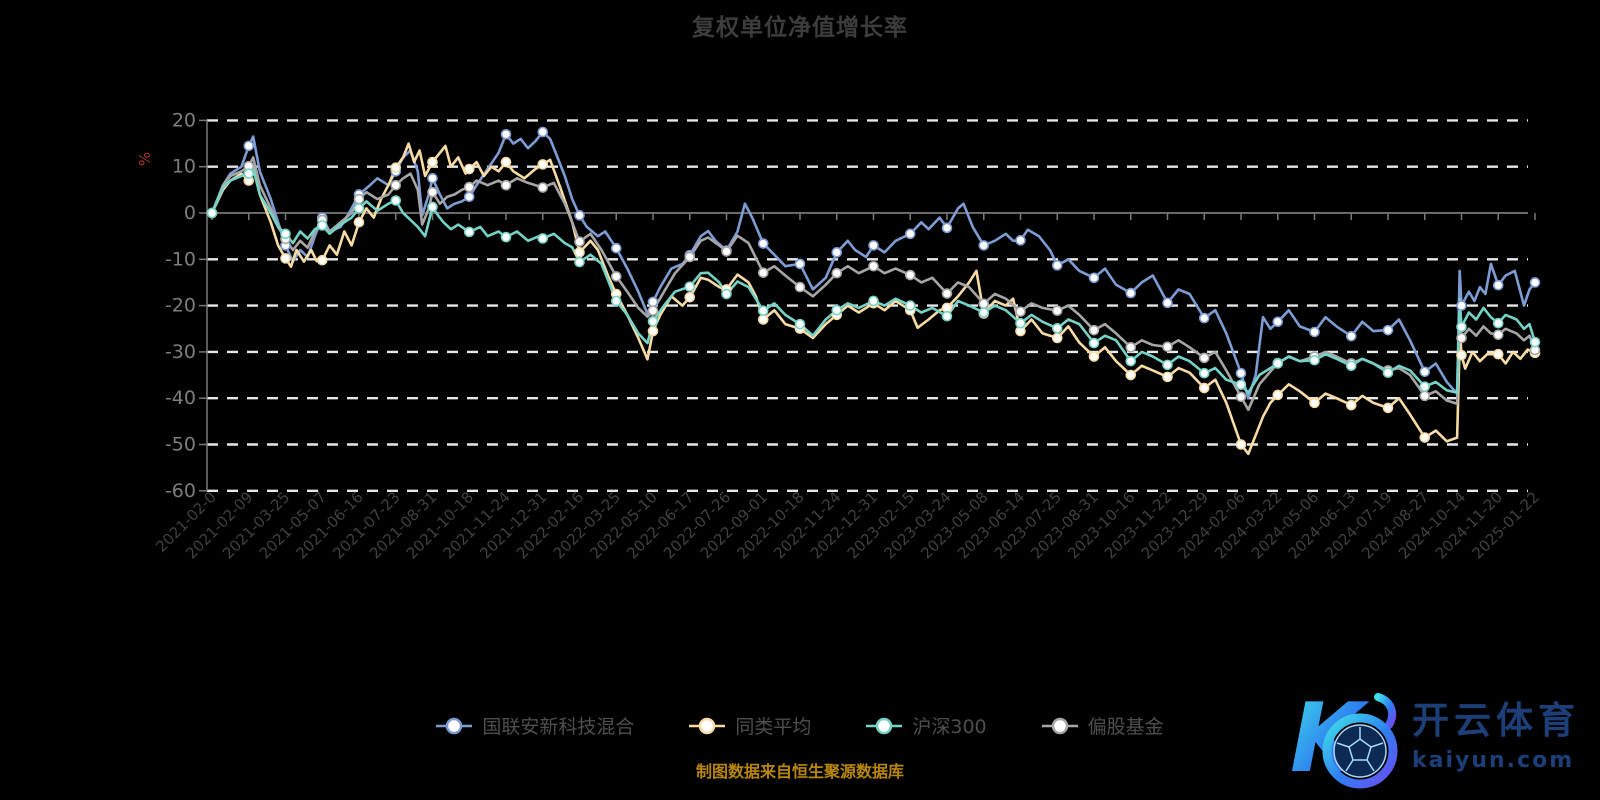  What do you see at coordinates (186, 305) in the screenshot?
I see `y-axis: 20 10 0 -10 -20 -30 -40 -50 -60` at bounding box center [186, 305].